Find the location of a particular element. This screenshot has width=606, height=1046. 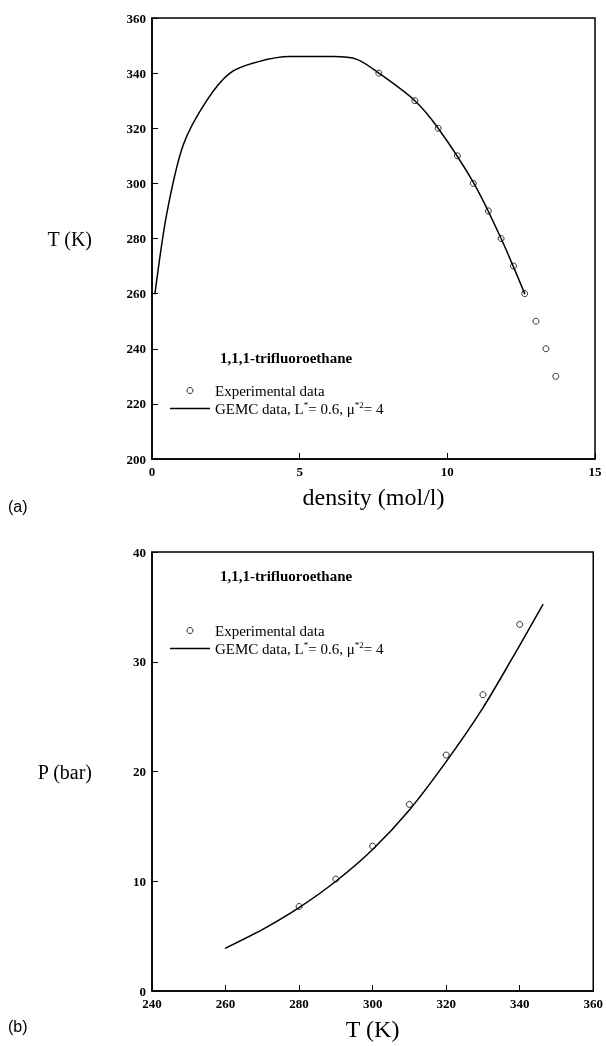

y-tick-label: 10 is located at coordinates (139, 881).